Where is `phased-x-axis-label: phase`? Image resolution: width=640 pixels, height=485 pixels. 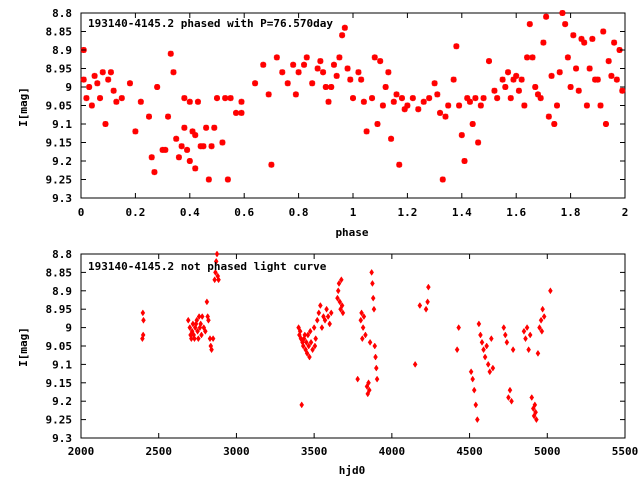 phased-x-axis-label: phase is located at coordinates (351, 232).